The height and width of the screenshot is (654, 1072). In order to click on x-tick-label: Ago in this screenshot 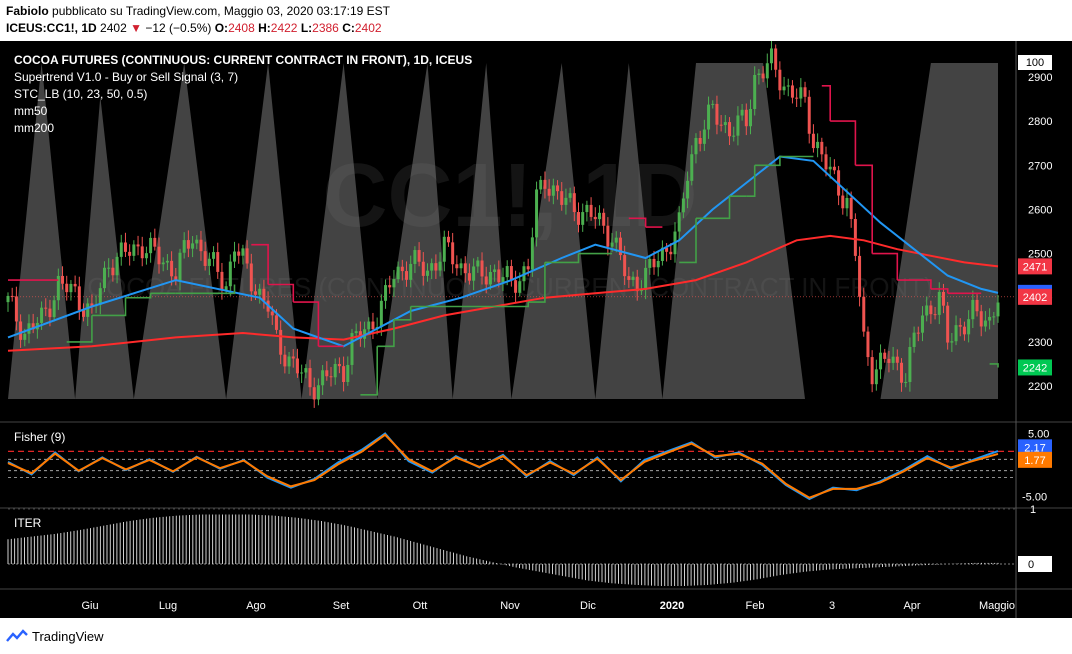, I will do `click(256, 606)`.